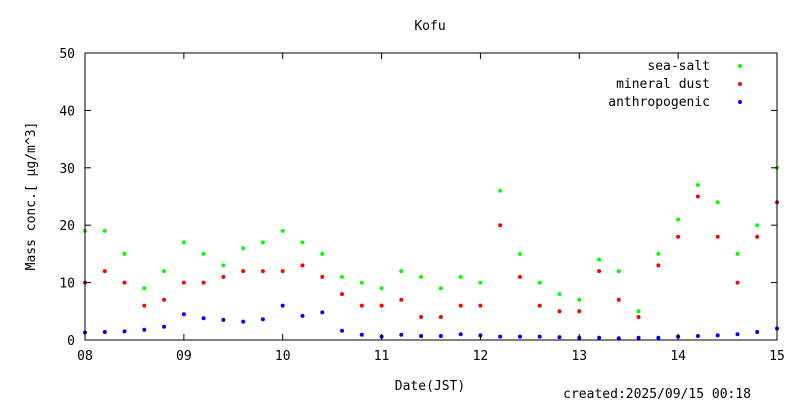  What do you see at coordinates (71, 341) in the screenshot?
I see `y-tick-label: 0` at bounding box center [71, 341].